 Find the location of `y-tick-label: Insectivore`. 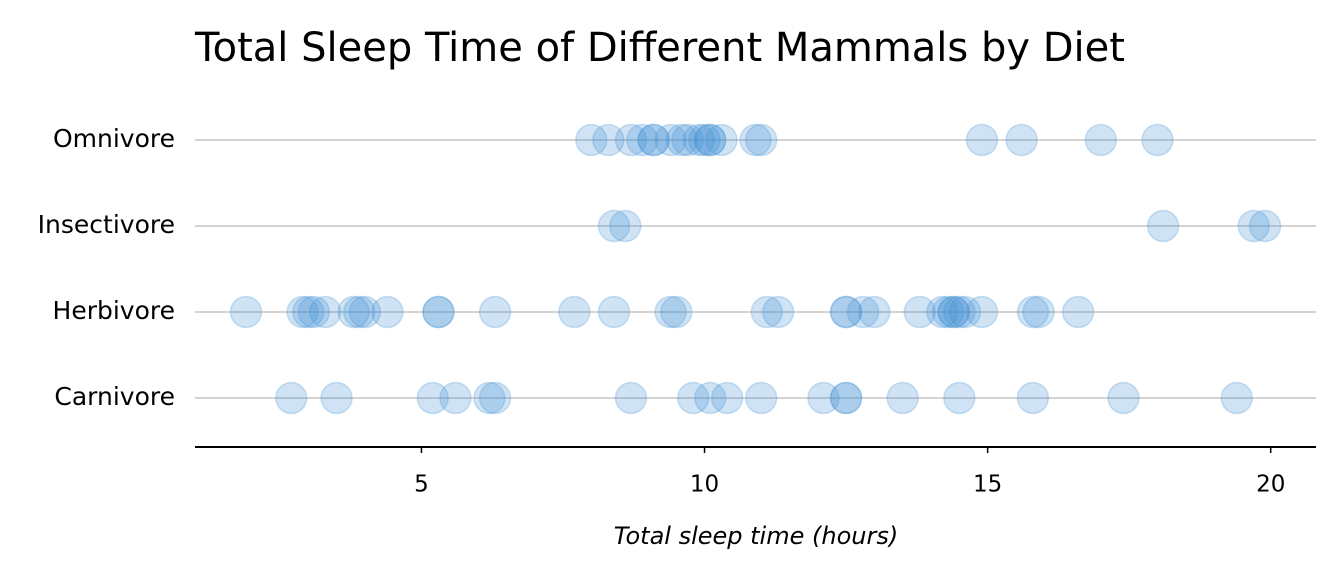

y-tick-label: Insectivore is located at coordinates (106, 224).